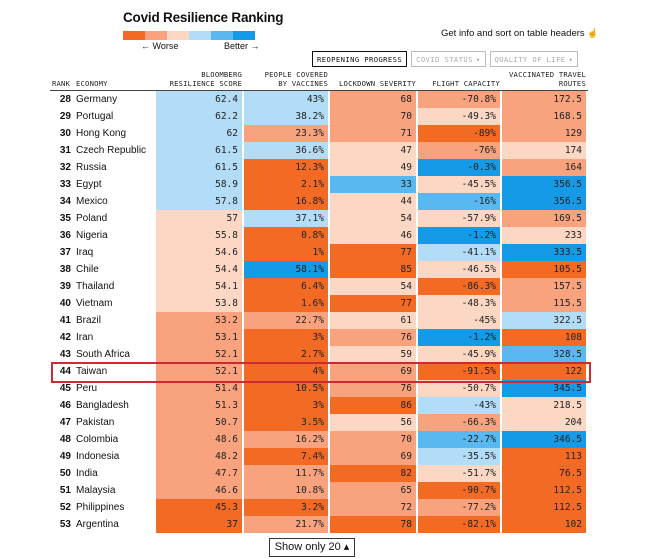  Describe the element at coordinates (593, 33) in the screenshot. I see `pointer-icon: ☝` at that location.